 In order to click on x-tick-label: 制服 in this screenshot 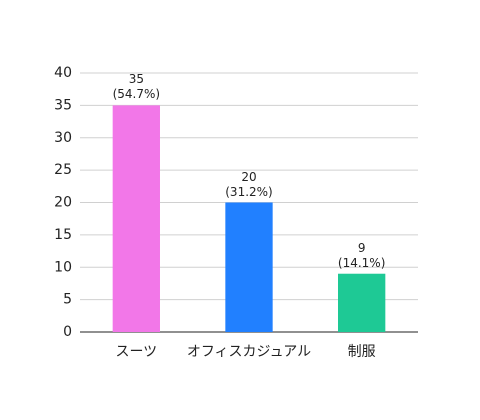, I will do `click(362, 352)`.